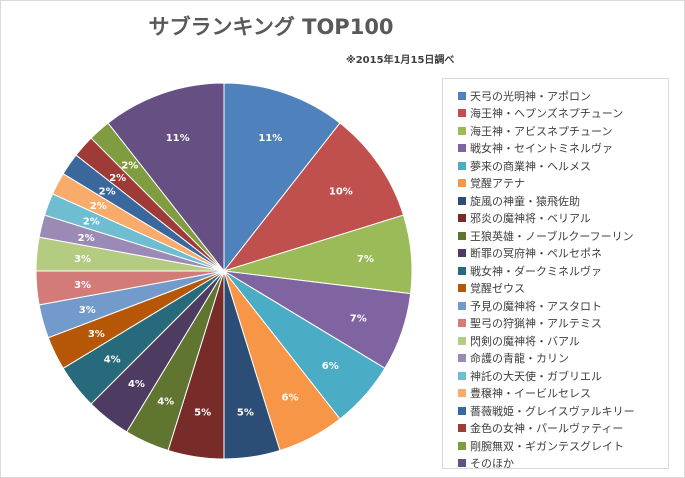 The height and width of the screenshot is (478, 685). What do you see at coordinates (492, 464) in the screenshot?
I see `legend-label: そのほか` at bounding box center [492, 464].